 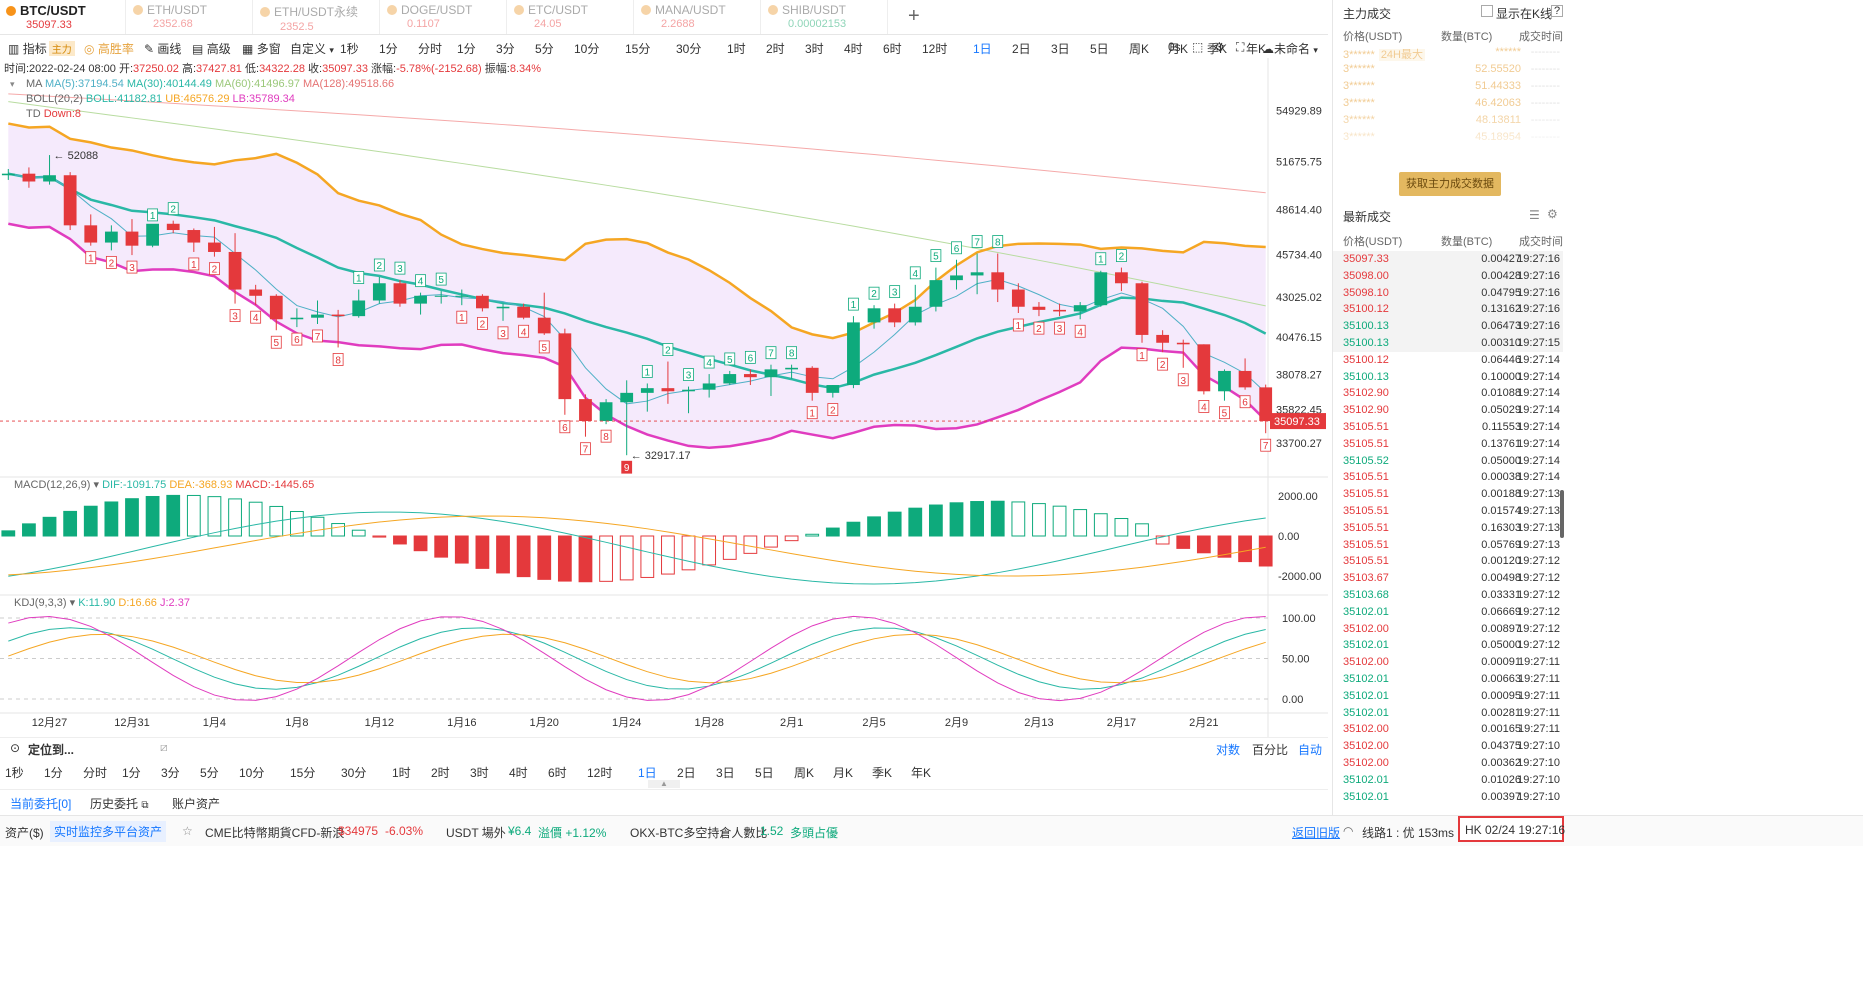 I want to click on bottom-interval-option: 10分, so click(x=252, y=773).